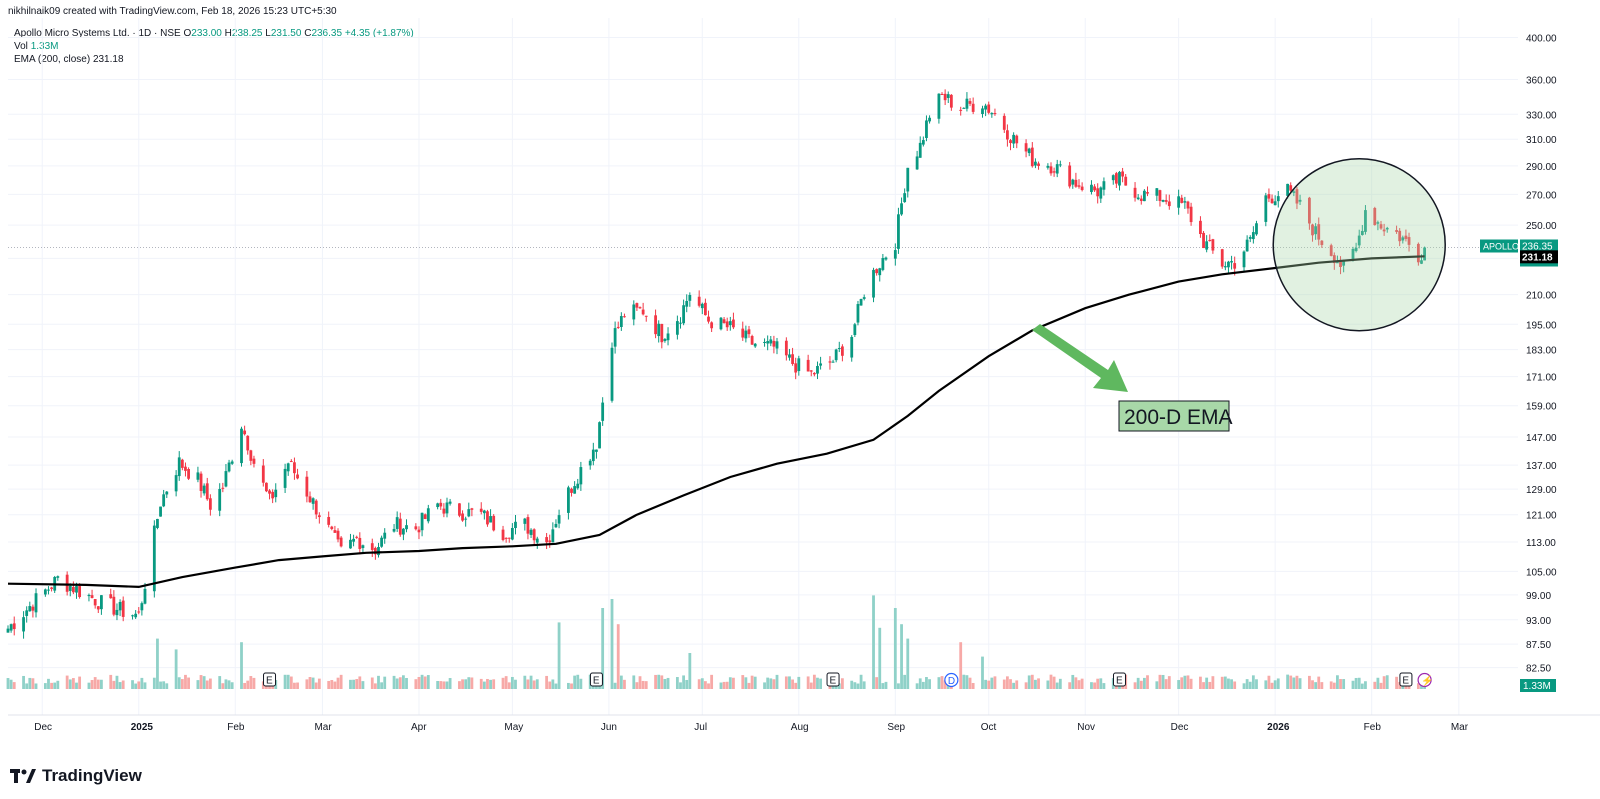 The width and height of the screenshot is (1600, 799). I want to click on x-tick-label: May, so click(513, 727).